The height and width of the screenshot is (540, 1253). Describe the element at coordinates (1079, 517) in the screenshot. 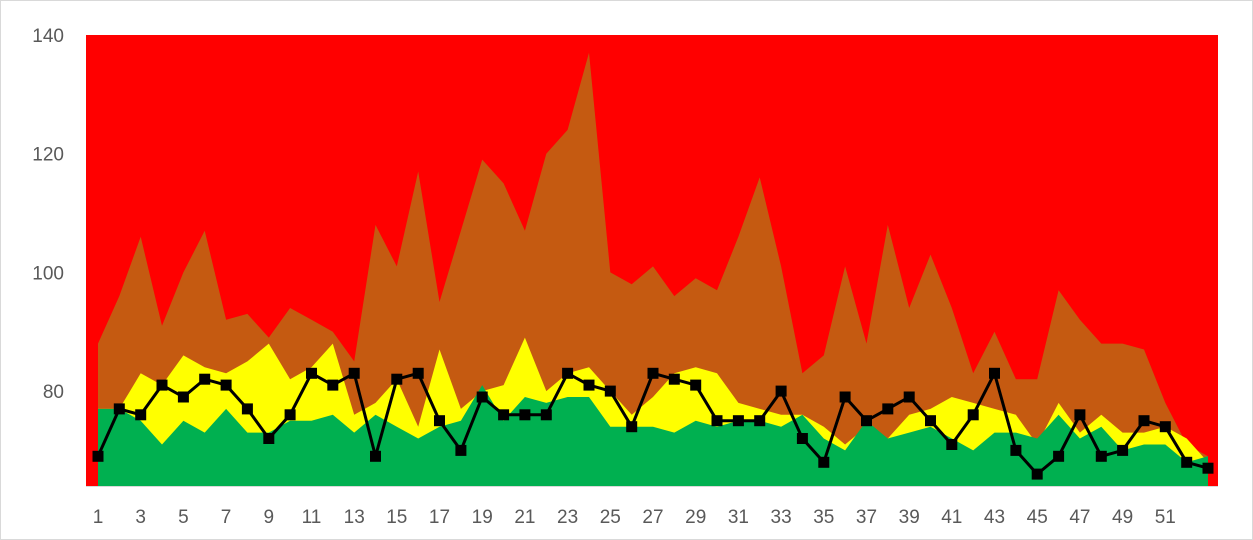

I see `x-tick-label: 47` at that location.